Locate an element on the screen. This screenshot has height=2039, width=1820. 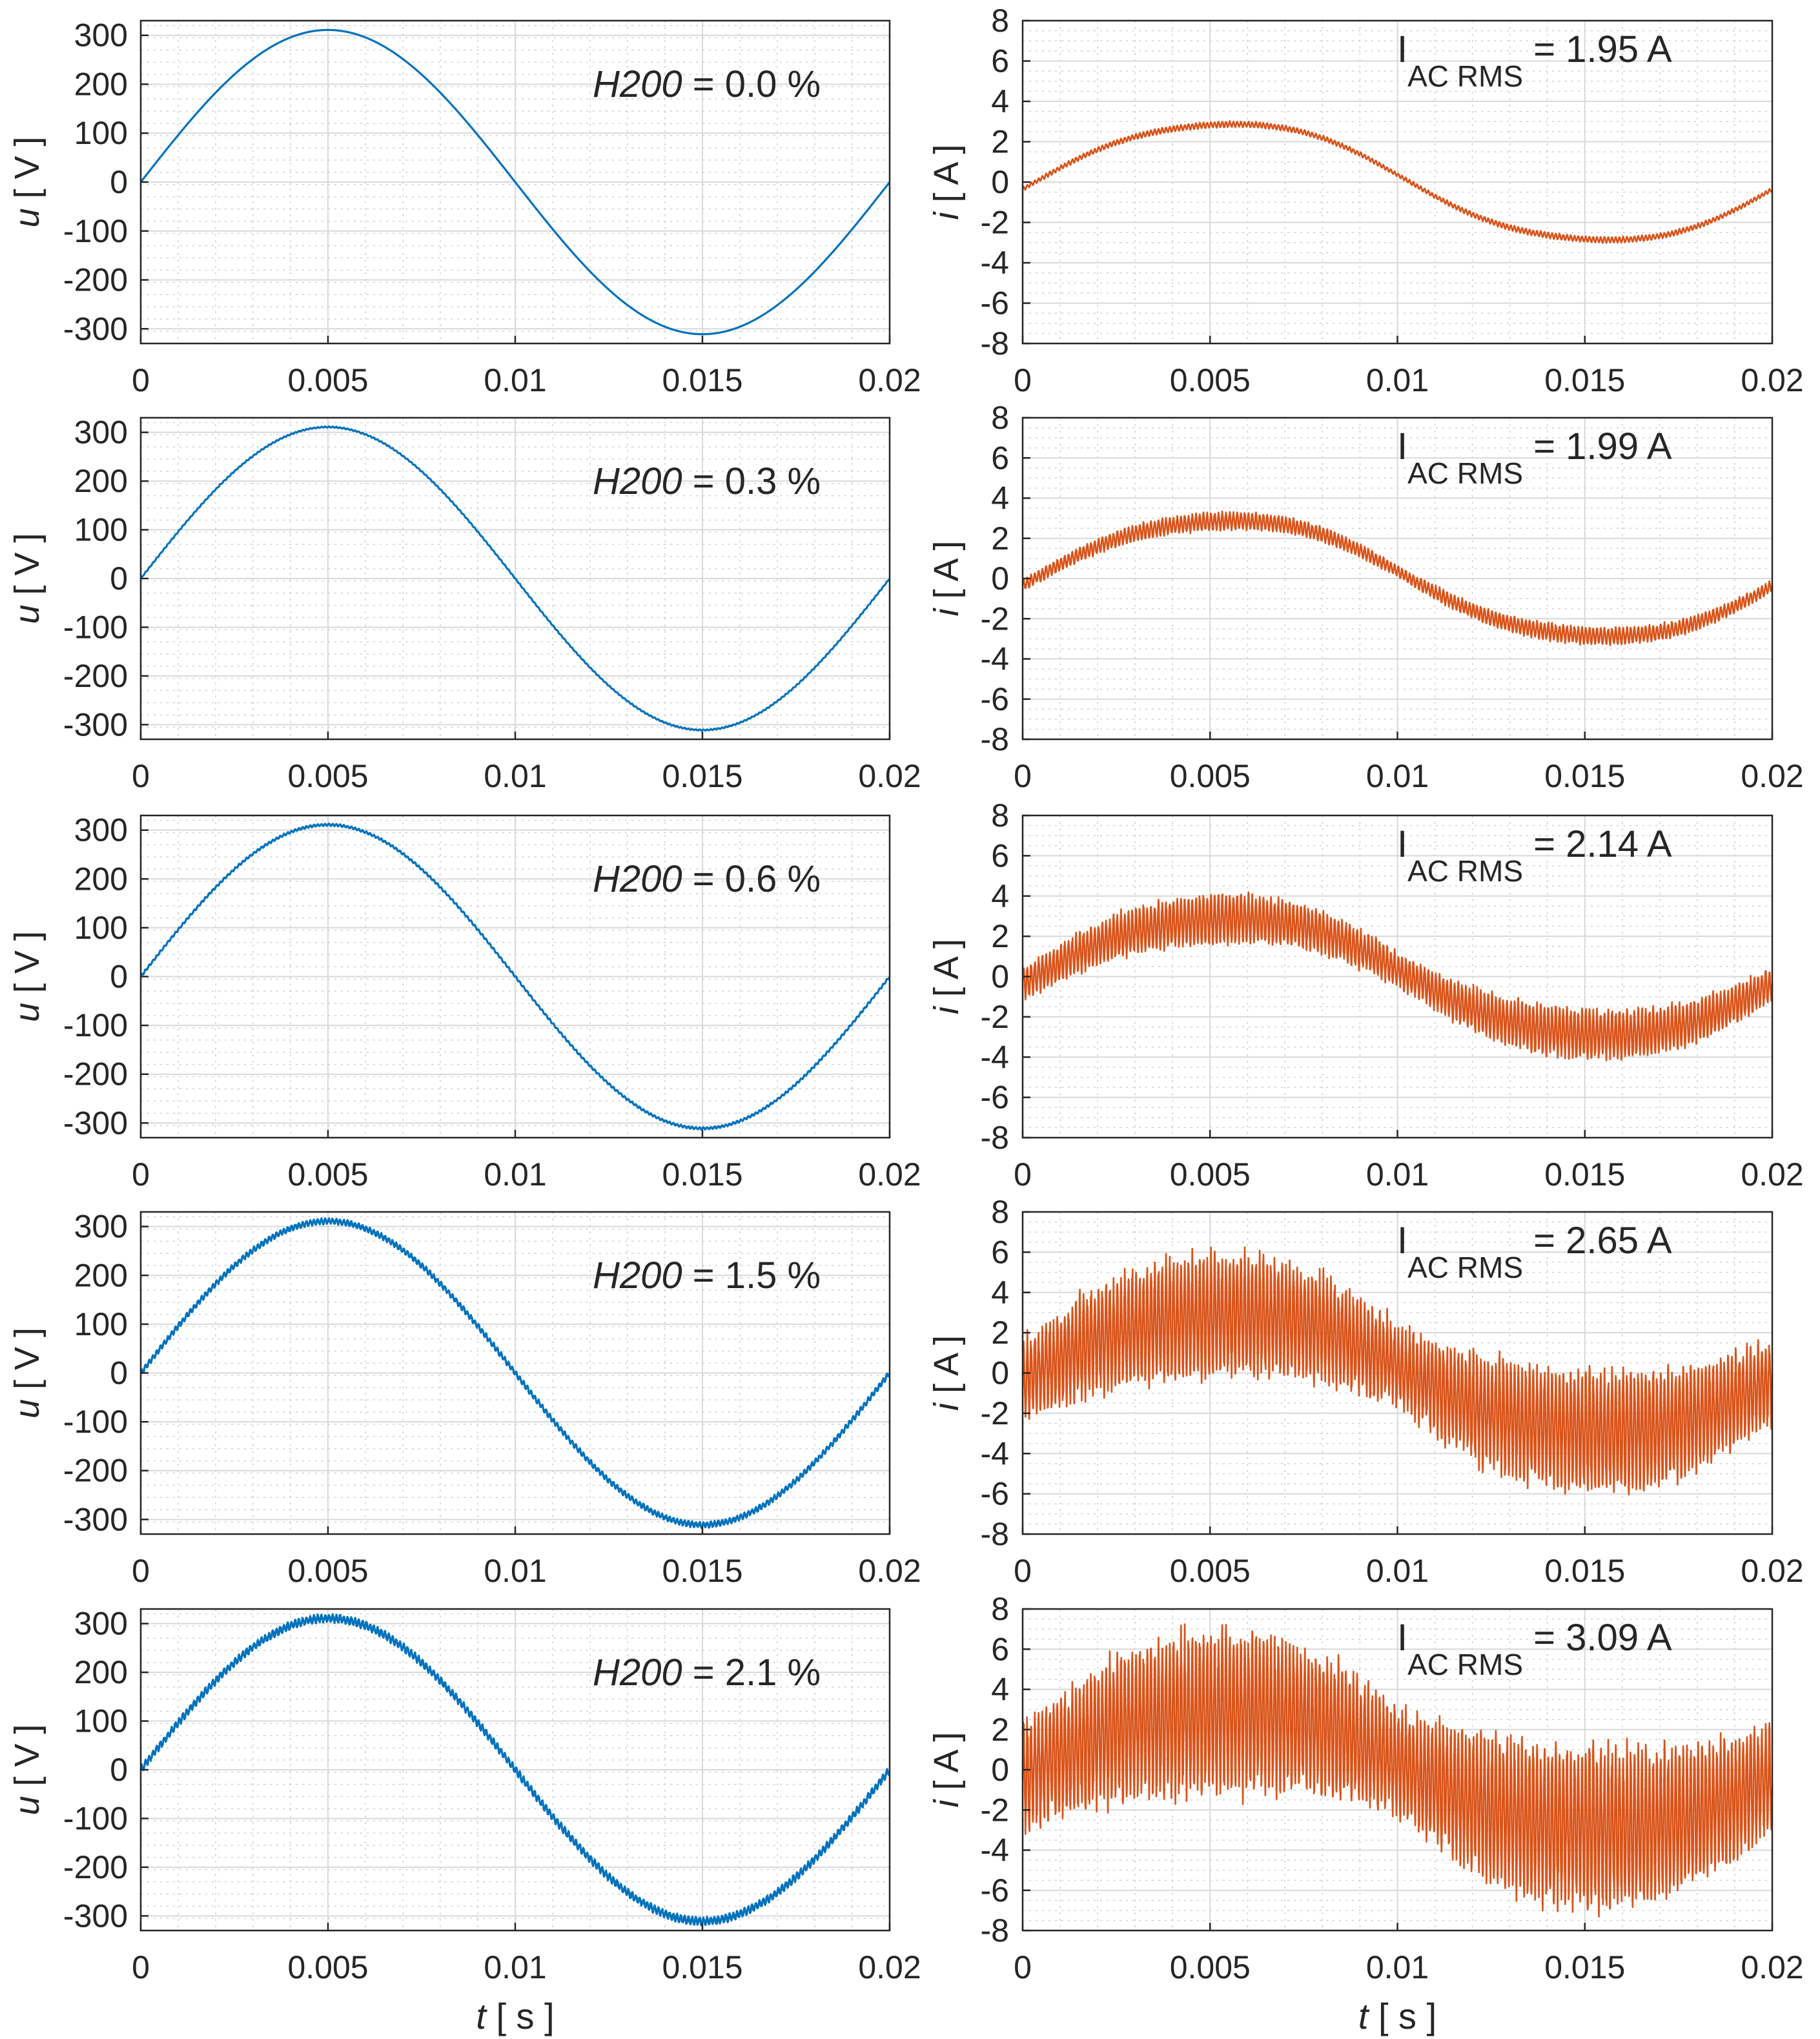
y-tick-label: -4 is located at coordinates (995, 1453).